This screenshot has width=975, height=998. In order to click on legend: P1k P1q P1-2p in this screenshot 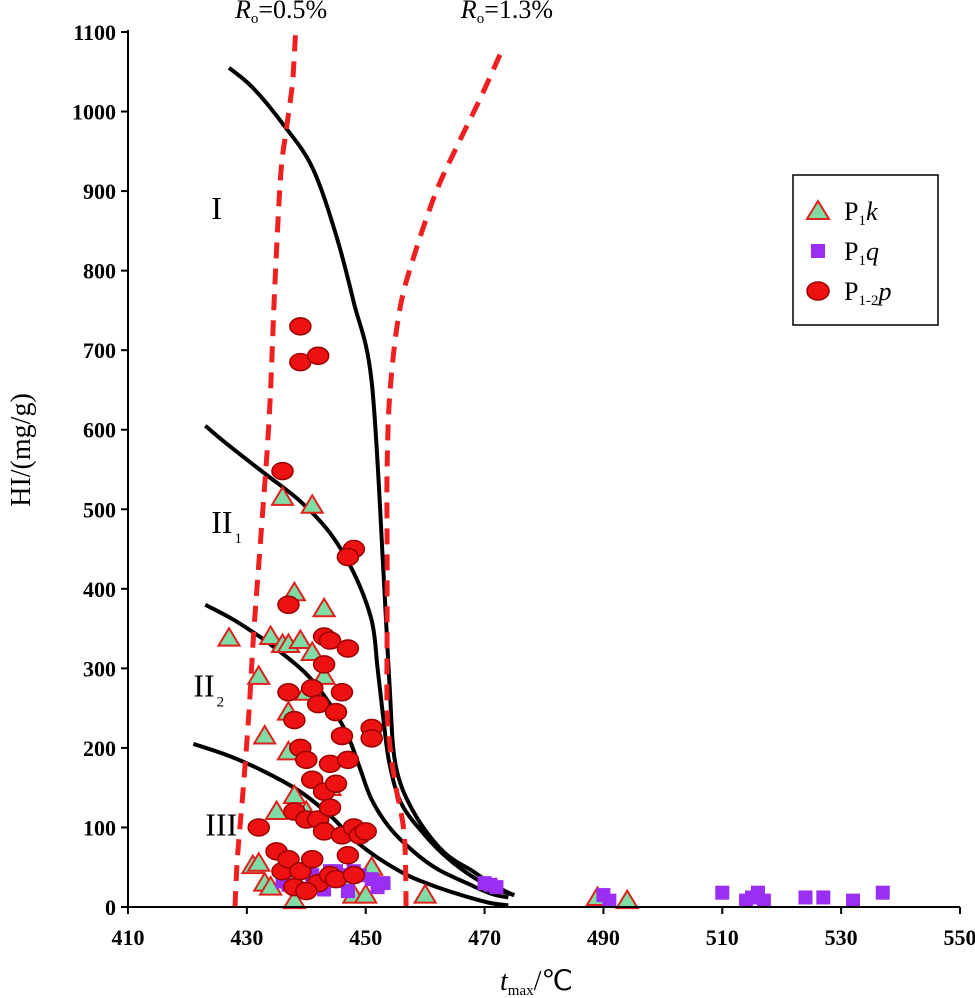, I will do `click(865, 250)`.